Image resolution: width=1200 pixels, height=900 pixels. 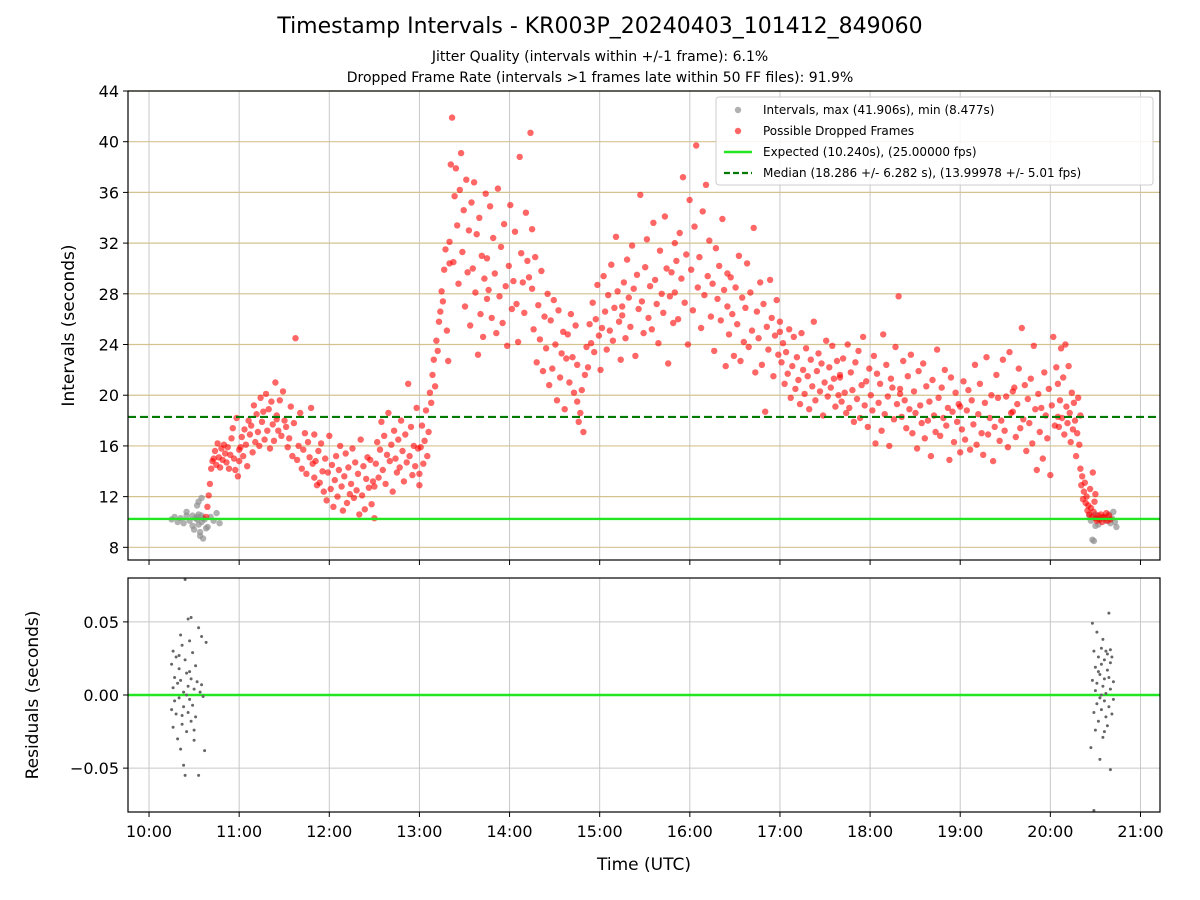 What do you see at coordinates (33, 695) in the screenshot?
I see `residuals-y-axis-label: Residuals (seconds)` at bounding box center [33, 695].